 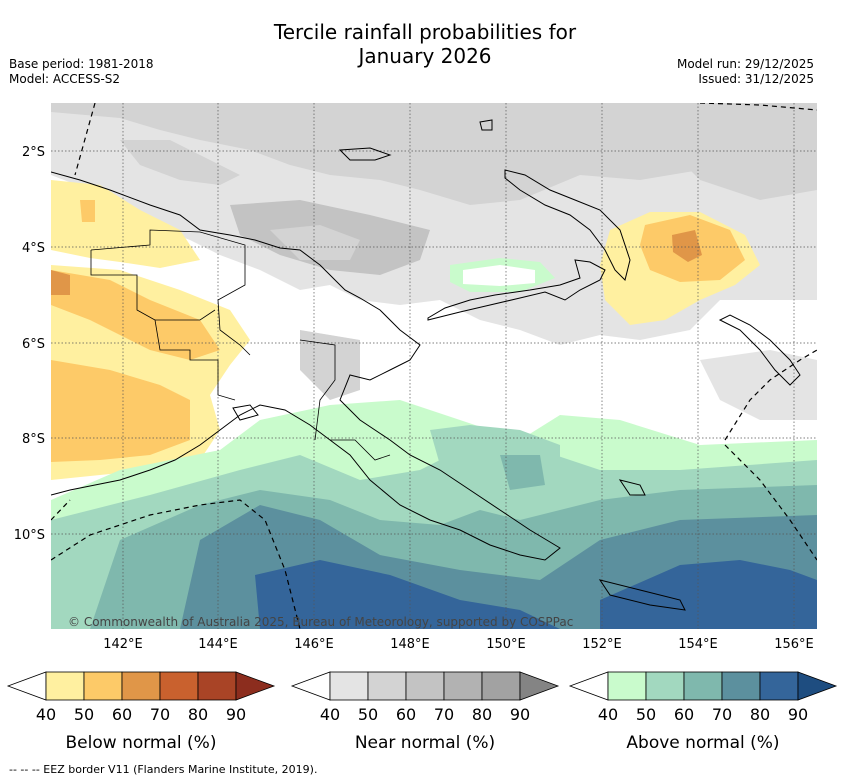 I want to click on title-line-1: Tercile rainfall probabilities for, so click(x=425, y=32).